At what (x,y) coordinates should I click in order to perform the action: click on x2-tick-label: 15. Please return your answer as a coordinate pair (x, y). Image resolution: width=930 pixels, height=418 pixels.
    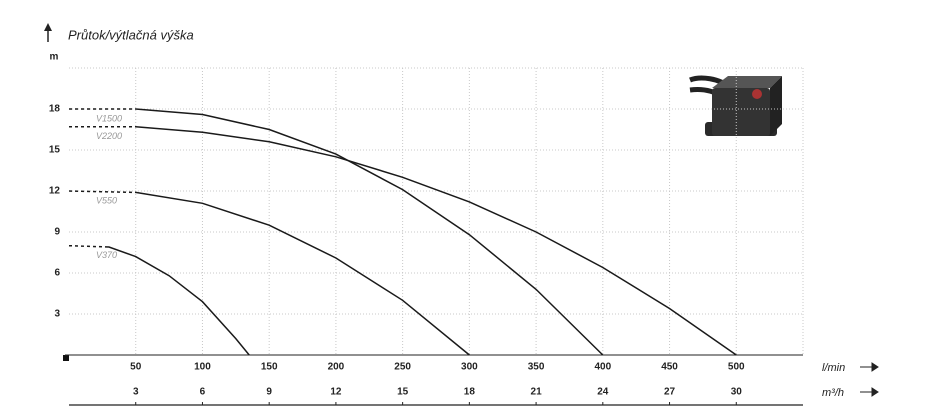
    Looking at the image, I should click on (403, 392).